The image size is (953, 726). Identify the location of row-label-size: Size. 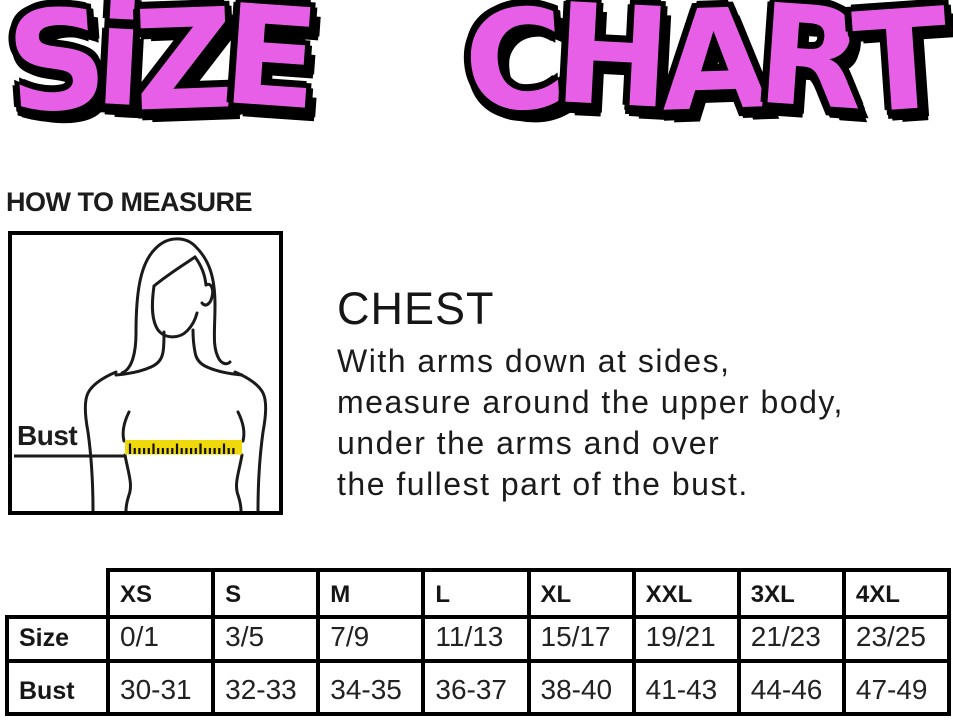
(57, 639).